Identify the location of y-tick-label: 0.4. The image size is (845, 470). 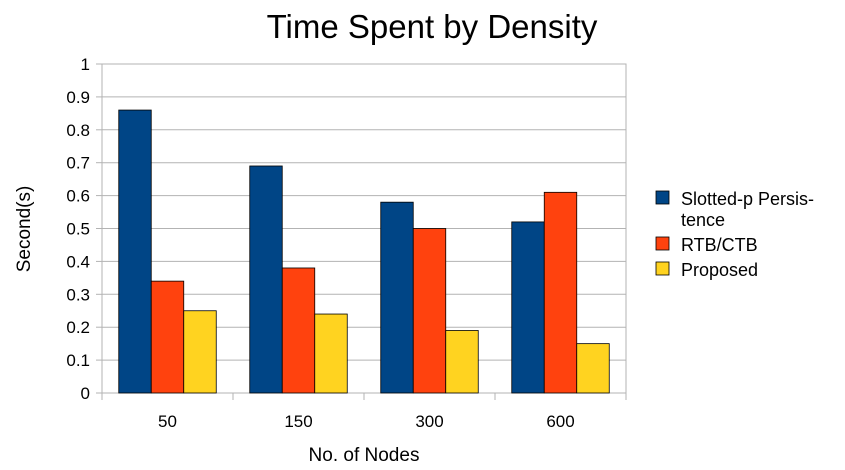
(78, 261).